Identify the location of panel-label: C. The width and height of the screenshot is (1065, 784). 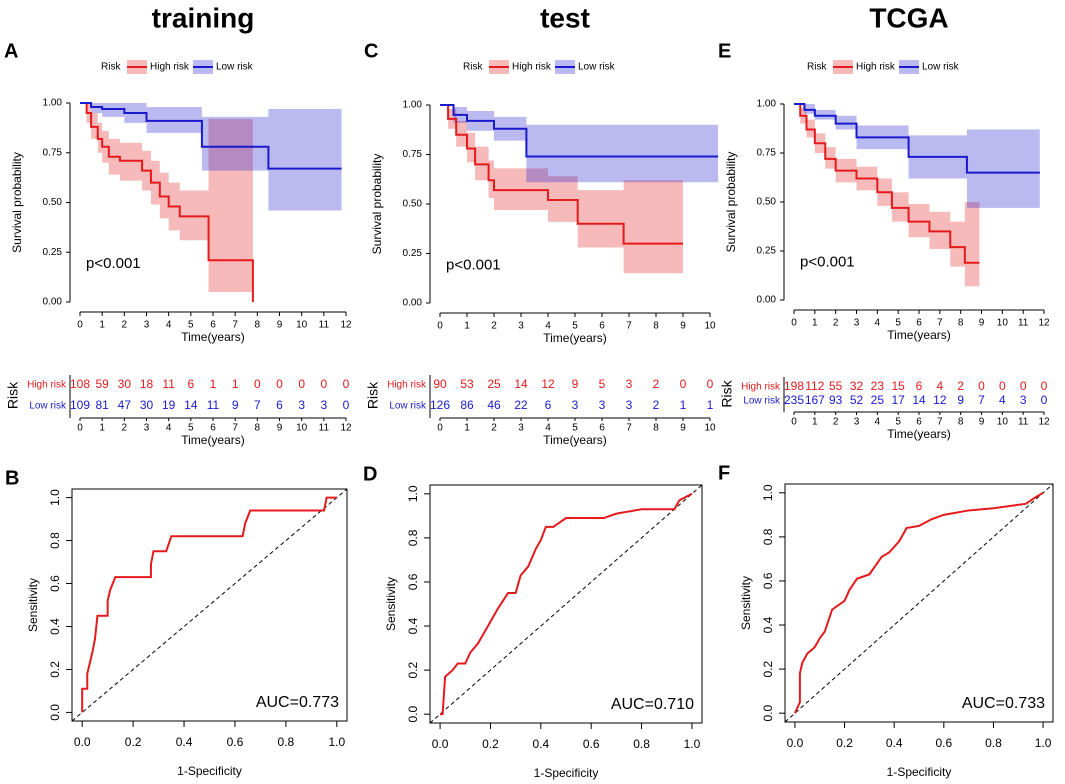
(371, 51).